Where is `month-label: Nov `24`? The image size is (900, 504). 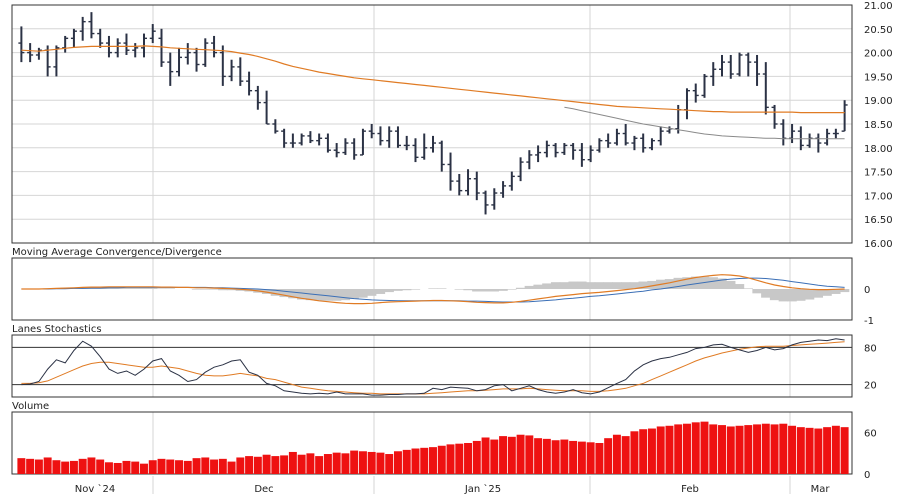 month-label: Nov `24 is located at coordinates (95, 489).